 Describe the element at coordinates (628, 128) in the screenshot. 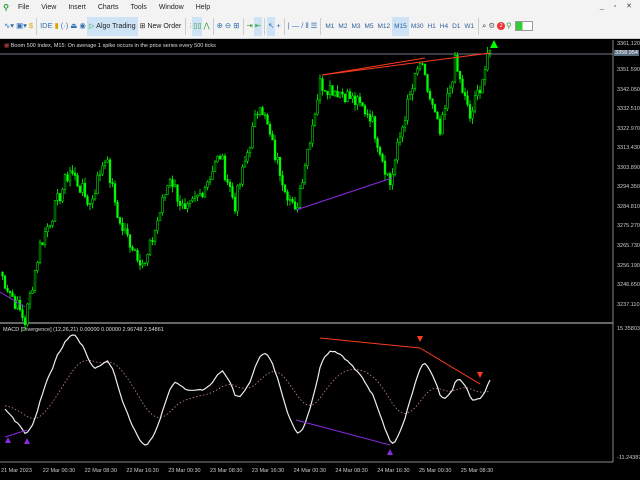

I see `price-axis-label: 3322.970` at that location.